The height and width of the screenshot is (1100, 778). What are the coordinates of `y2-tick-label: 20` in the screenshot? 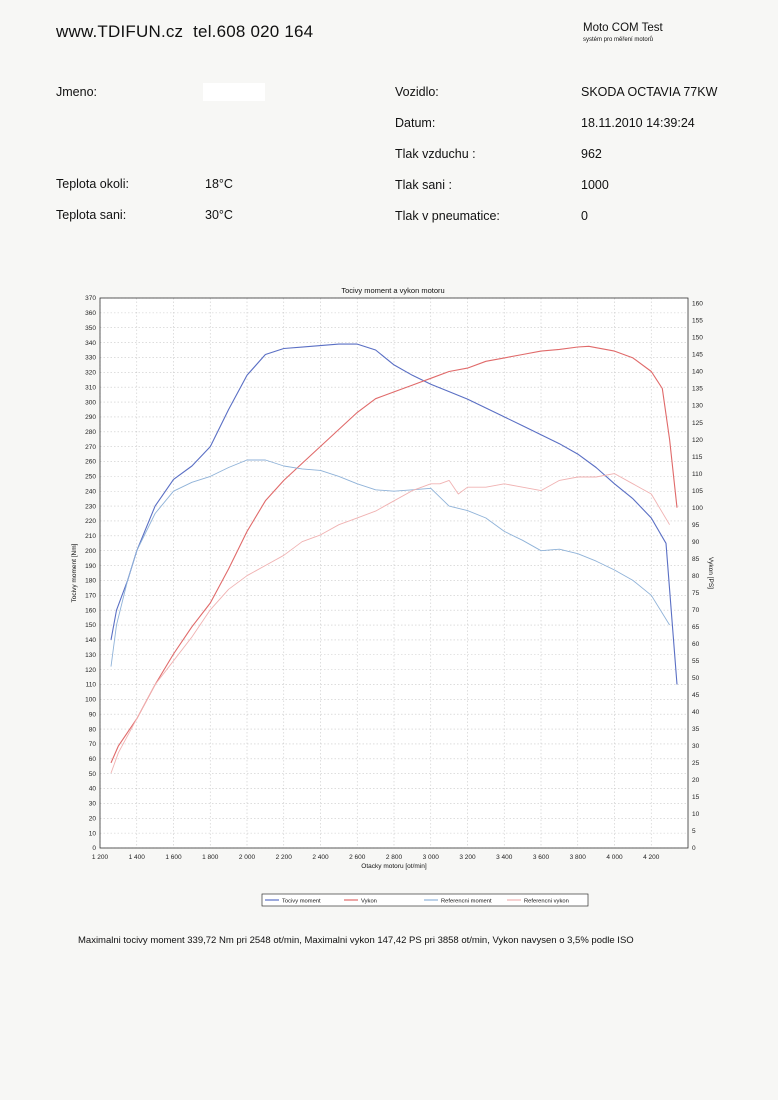 It's located at (696, 780).